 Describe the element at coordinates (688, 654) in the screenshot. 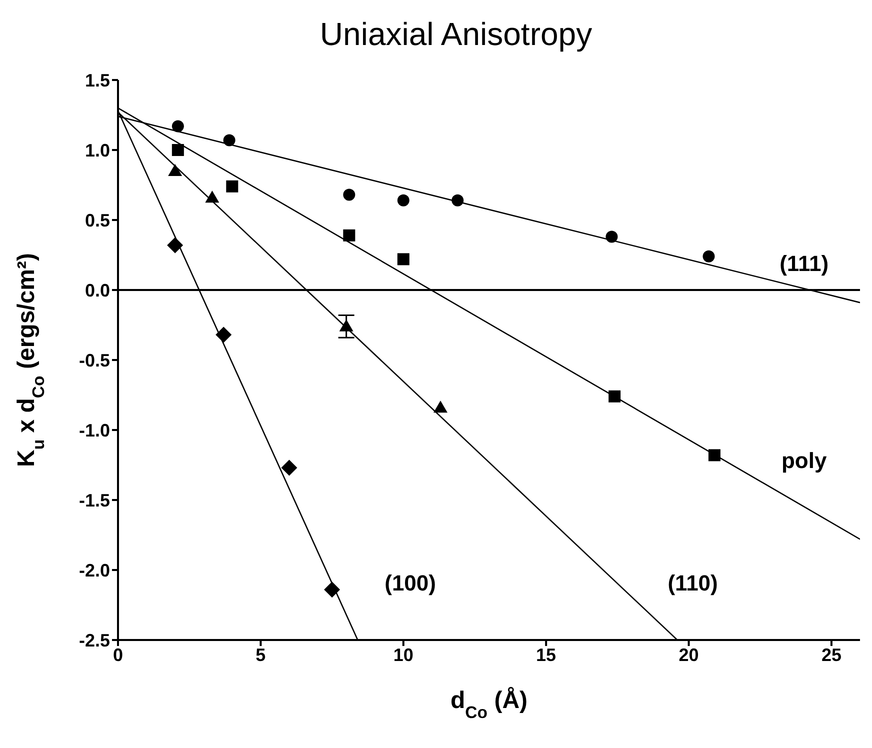

I see `x-tick-label: 20` at that location.